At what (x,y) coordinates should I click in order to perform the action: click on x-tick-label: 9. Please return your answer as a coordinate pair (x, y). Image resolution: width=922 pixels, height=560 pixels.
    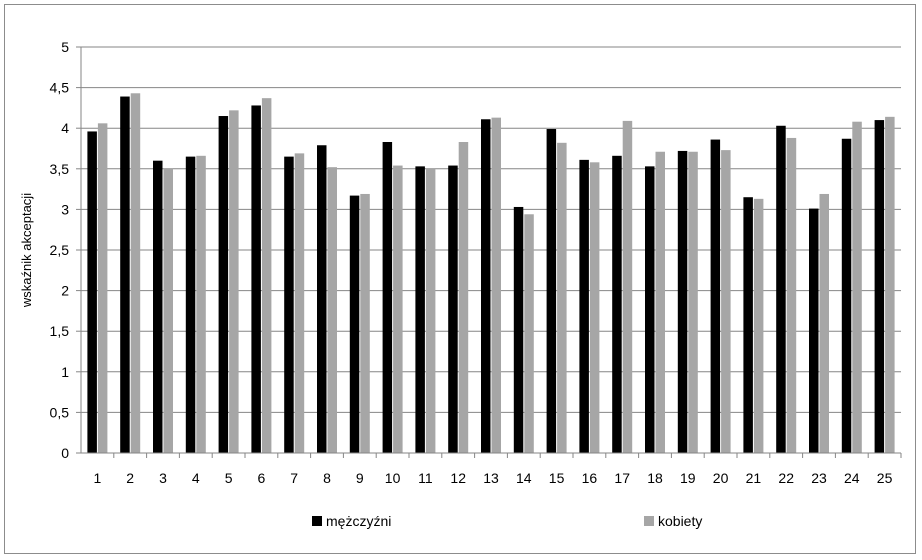
    Looking at the image, I should click on (360, 478).